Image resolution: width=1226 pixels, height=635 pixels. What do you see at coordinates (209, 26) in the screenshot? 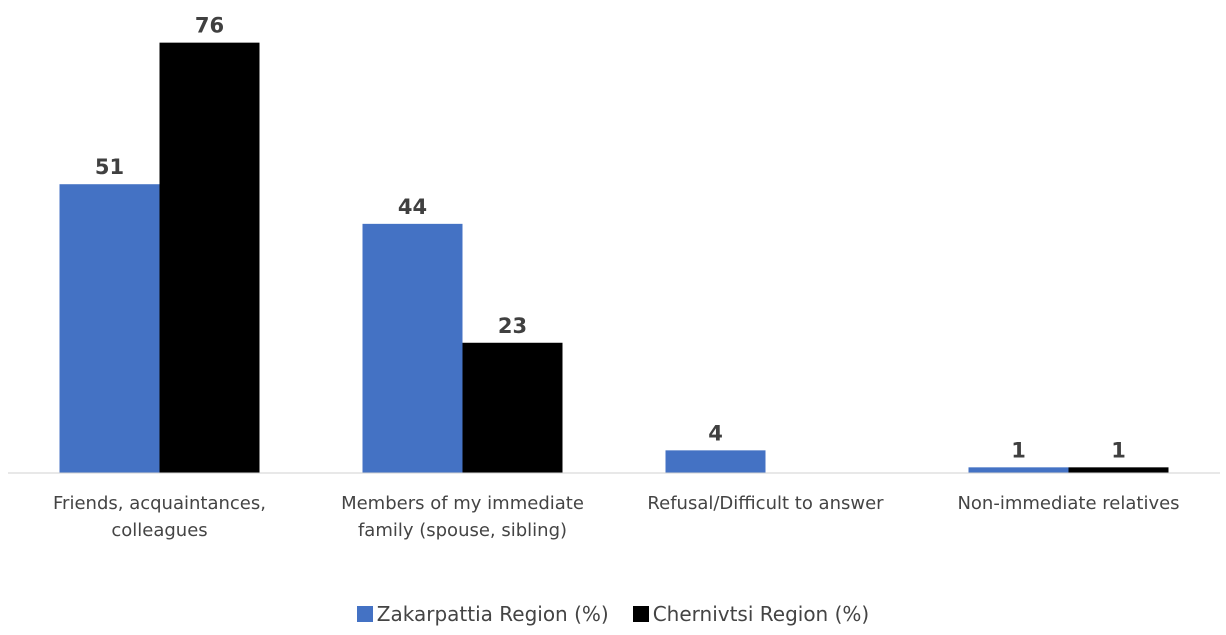
I see `value-label: 76` at bounding box center [209, 26].